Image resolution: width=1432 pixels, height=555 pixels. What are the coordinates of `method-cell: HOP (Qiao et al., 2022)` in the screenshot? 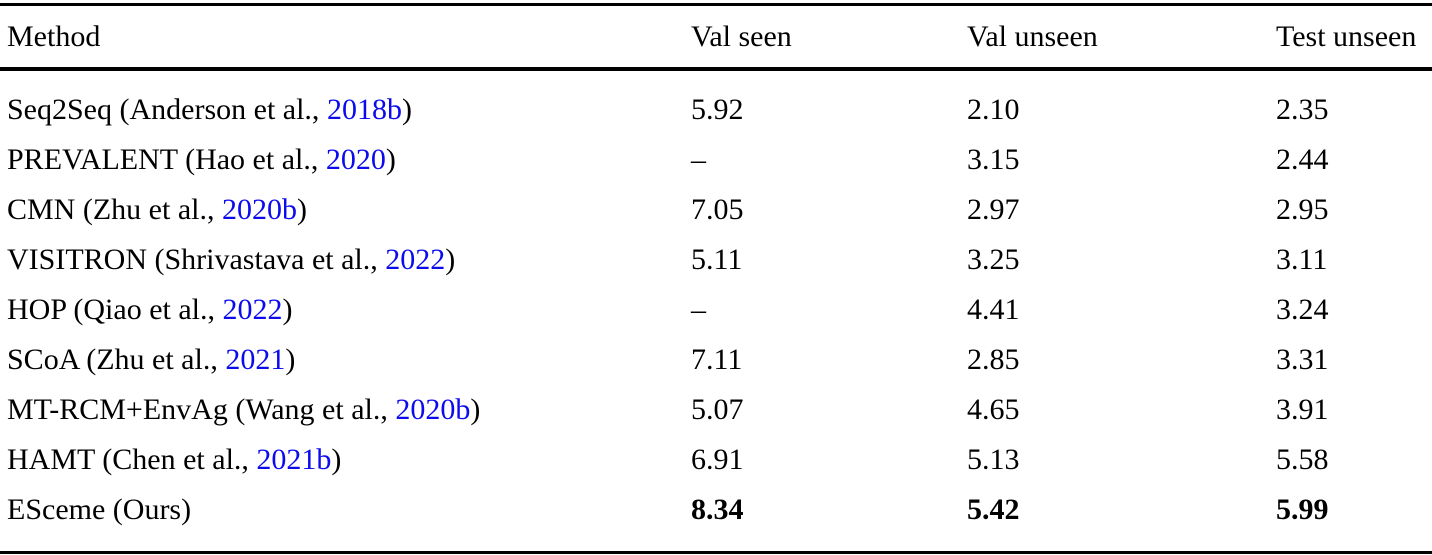 It's located at (342, 310).